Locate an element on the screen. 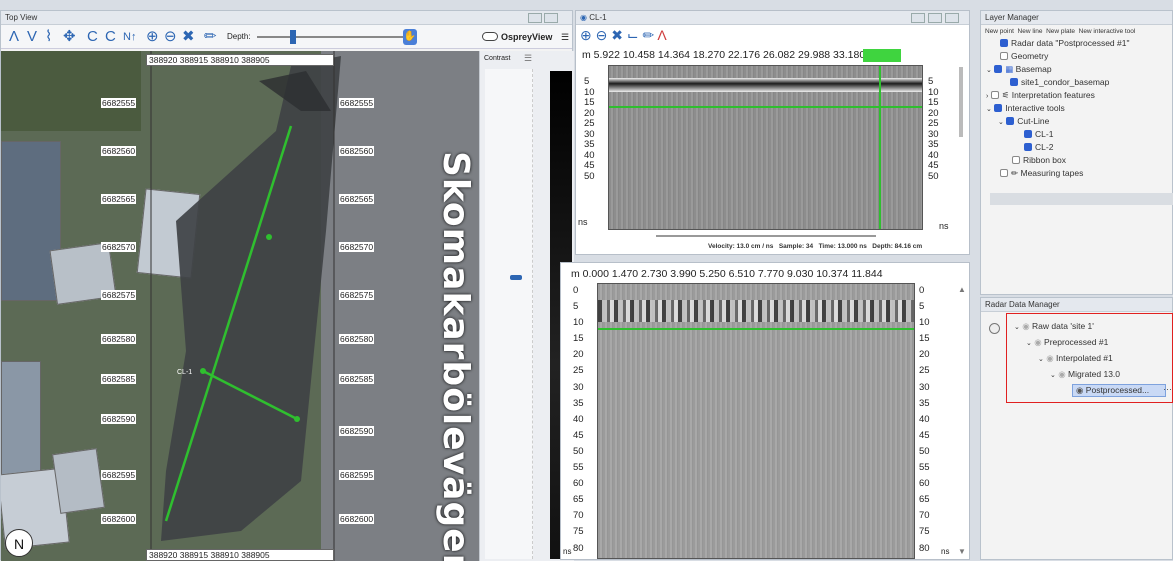 The height and width of the screenshot is (561, 1173). layer-interactive-tools: ⌄ Interactive tools is located at coordinates (1025, 108).